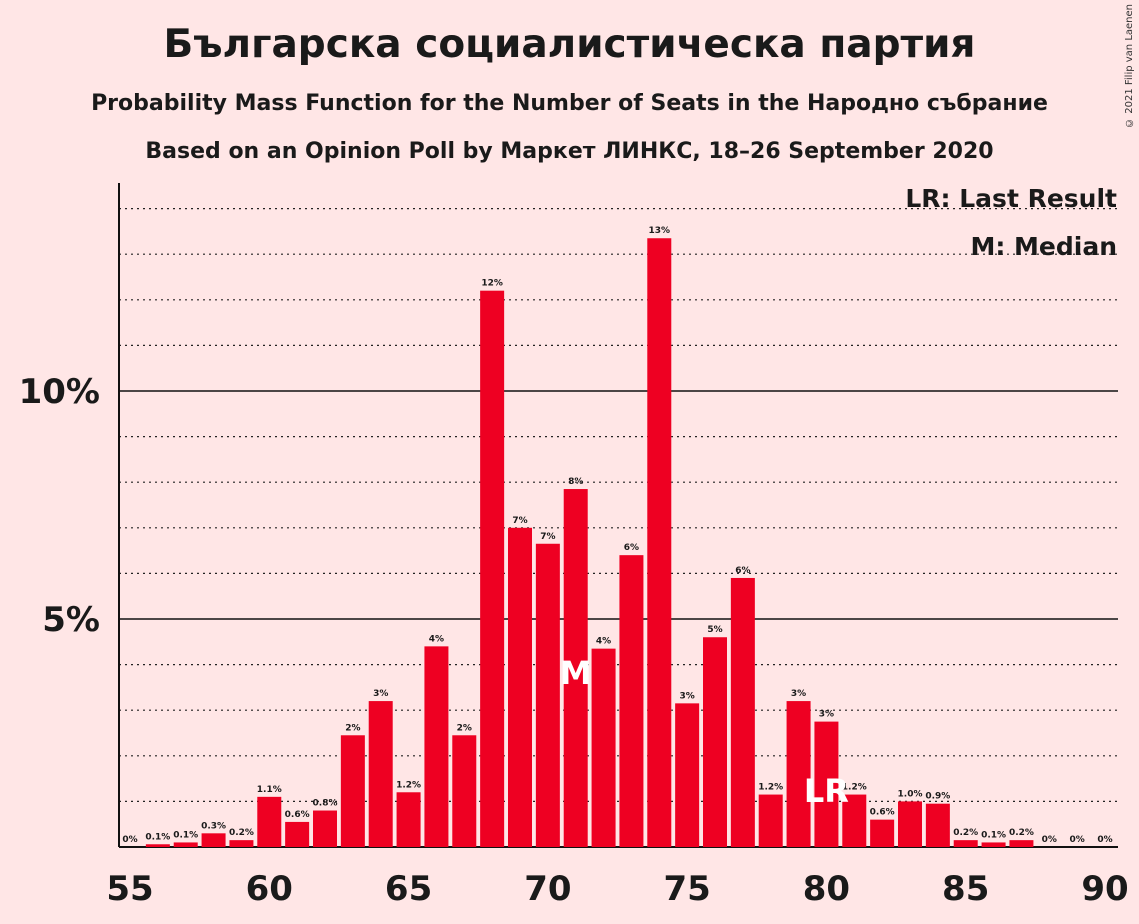 This screenshot has width=1139, height=924. I want to click on bar-value-label: 0.8%, so click(325, 804).